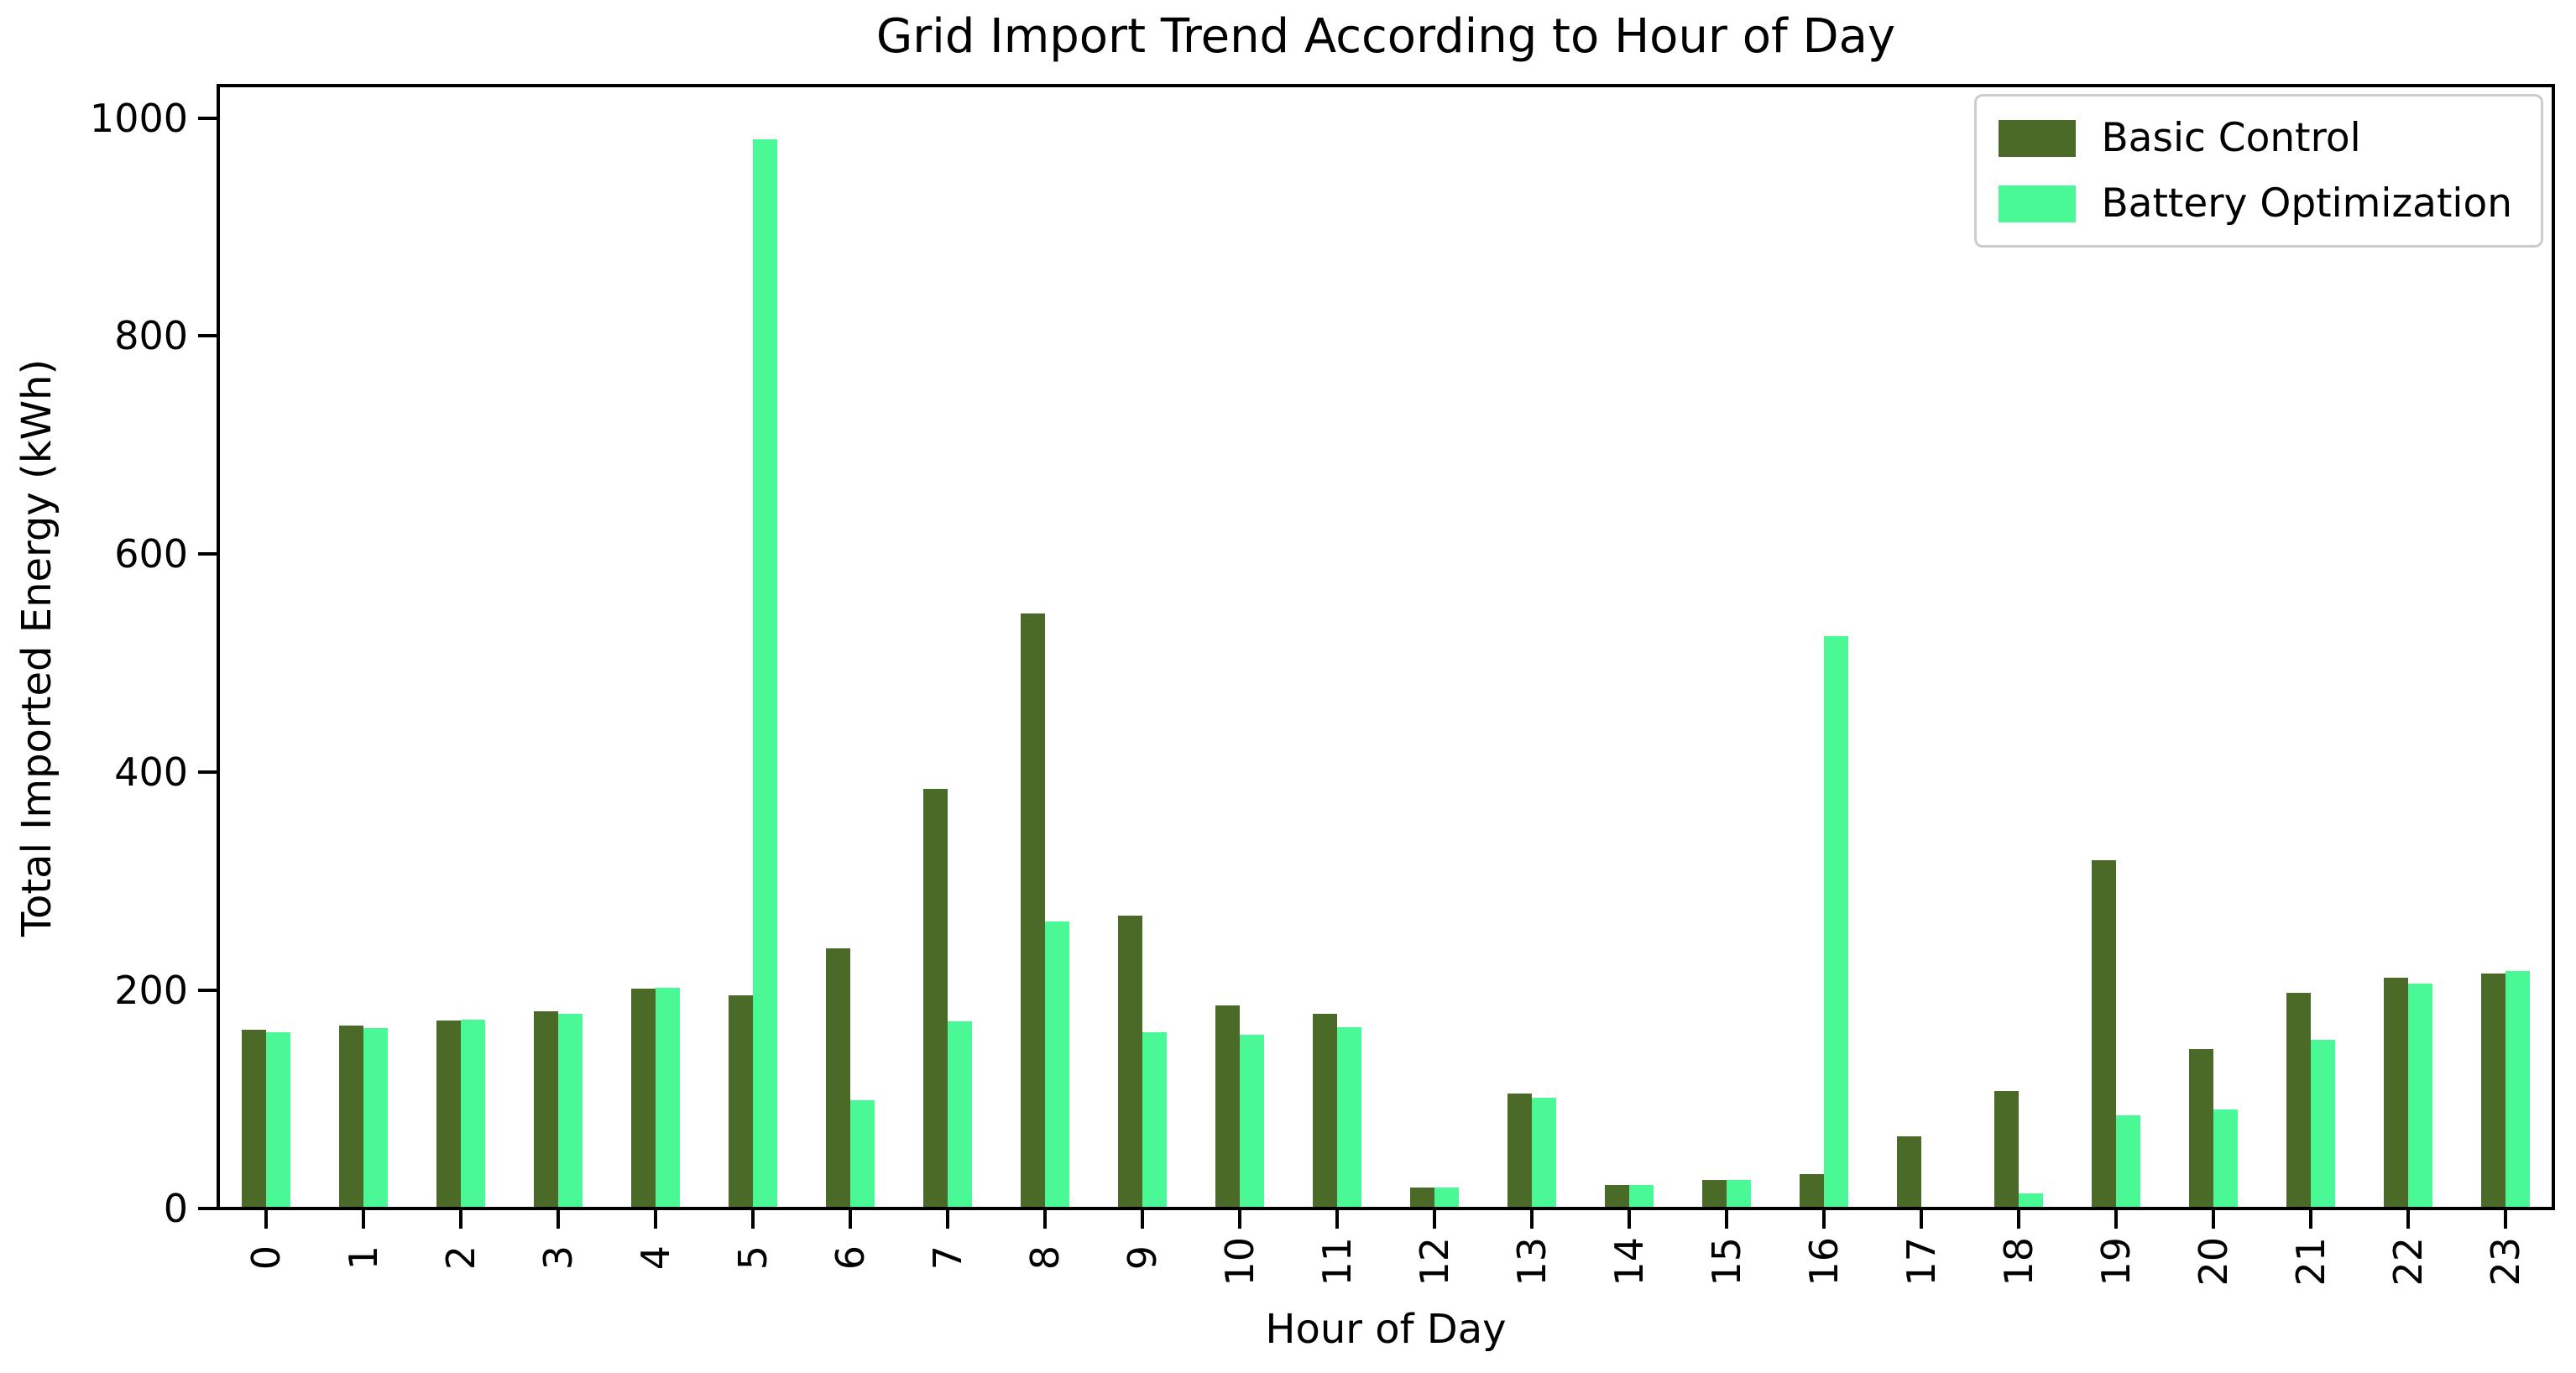  I want to click on y-tick-label-0: 0, so click(175, 1208).